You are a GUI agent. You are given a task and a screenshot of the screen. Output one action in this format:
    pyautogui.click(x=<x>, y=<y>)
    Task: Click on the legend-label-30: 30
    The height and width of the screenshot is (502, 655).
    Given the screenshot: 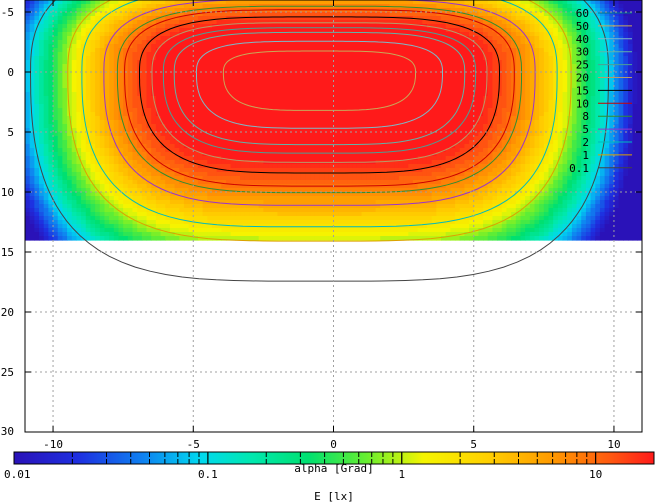 What is the action you would take?
    pyautogui.click(x=582, y=52)
    